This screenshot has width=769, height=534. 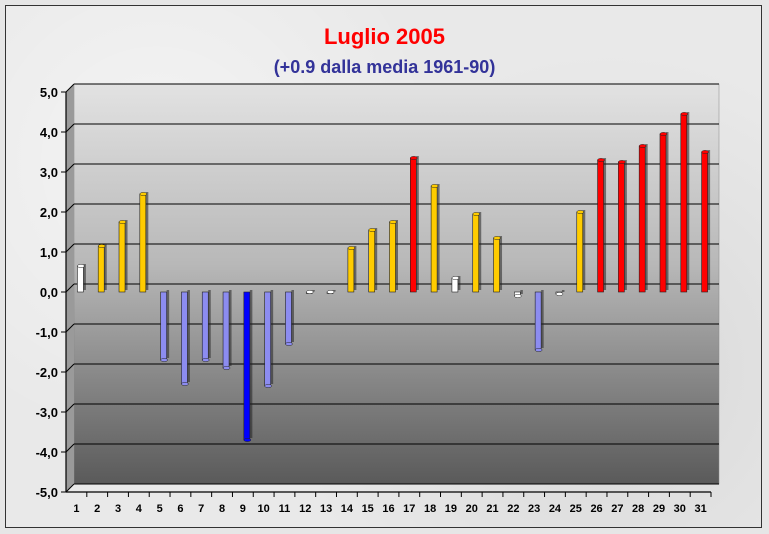 What do you see at coordinates (388, 509) in the screenshot?
I see `x-tick-label: 16` at bounding box center [388, 509].